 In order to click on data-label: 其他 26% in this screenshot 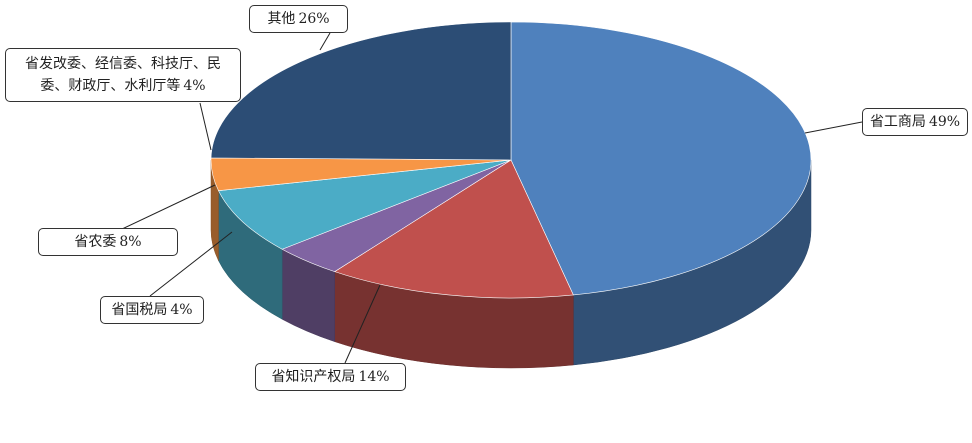, I will do `click(298, 19)`.